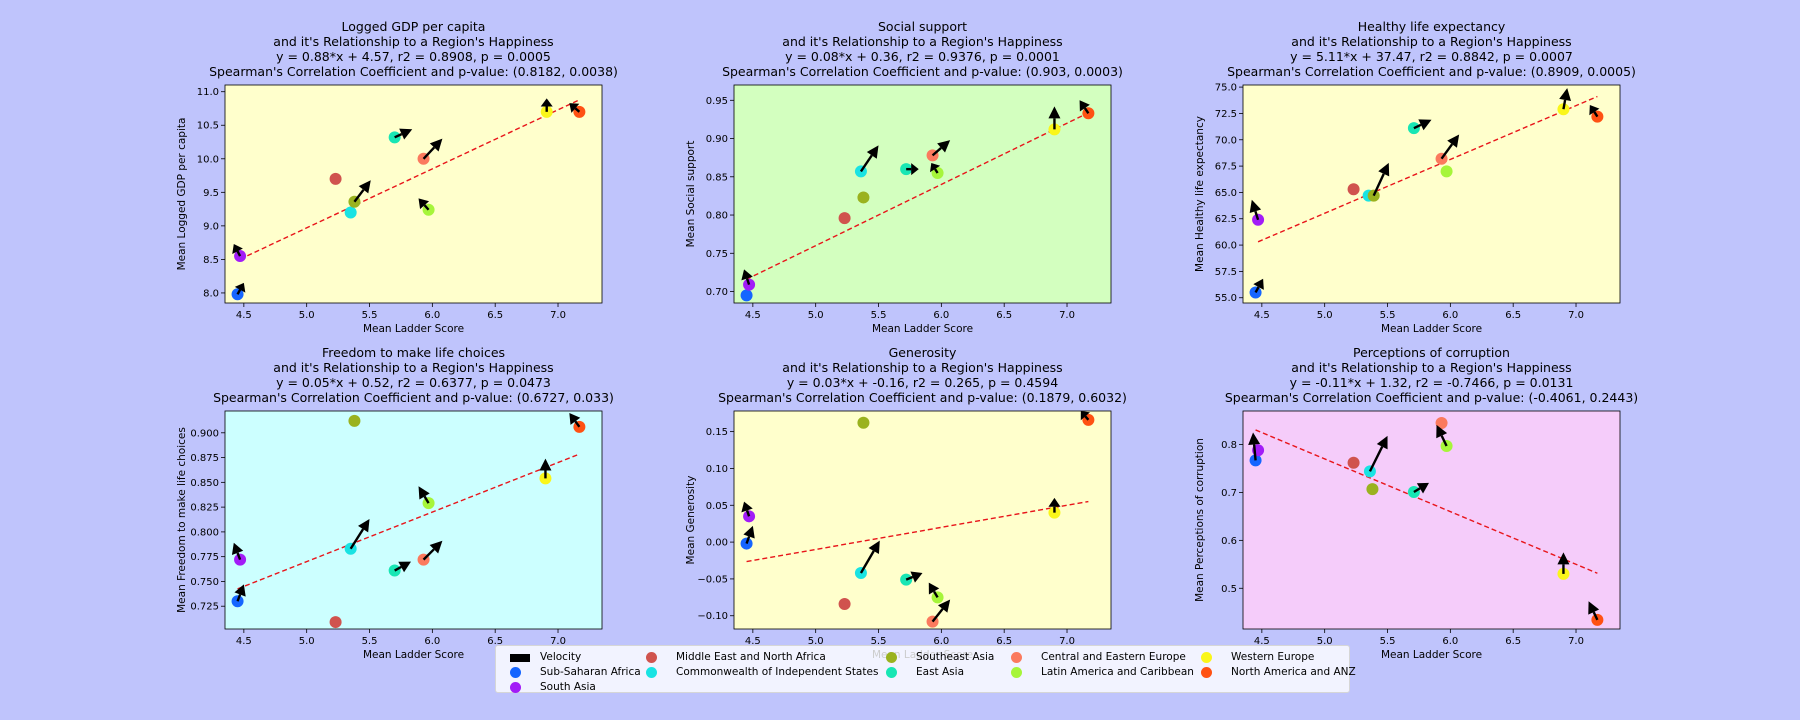 This screenshot has height=720, width=1800. I want to click on y-tick-label: 0.725, so click(204, 607).